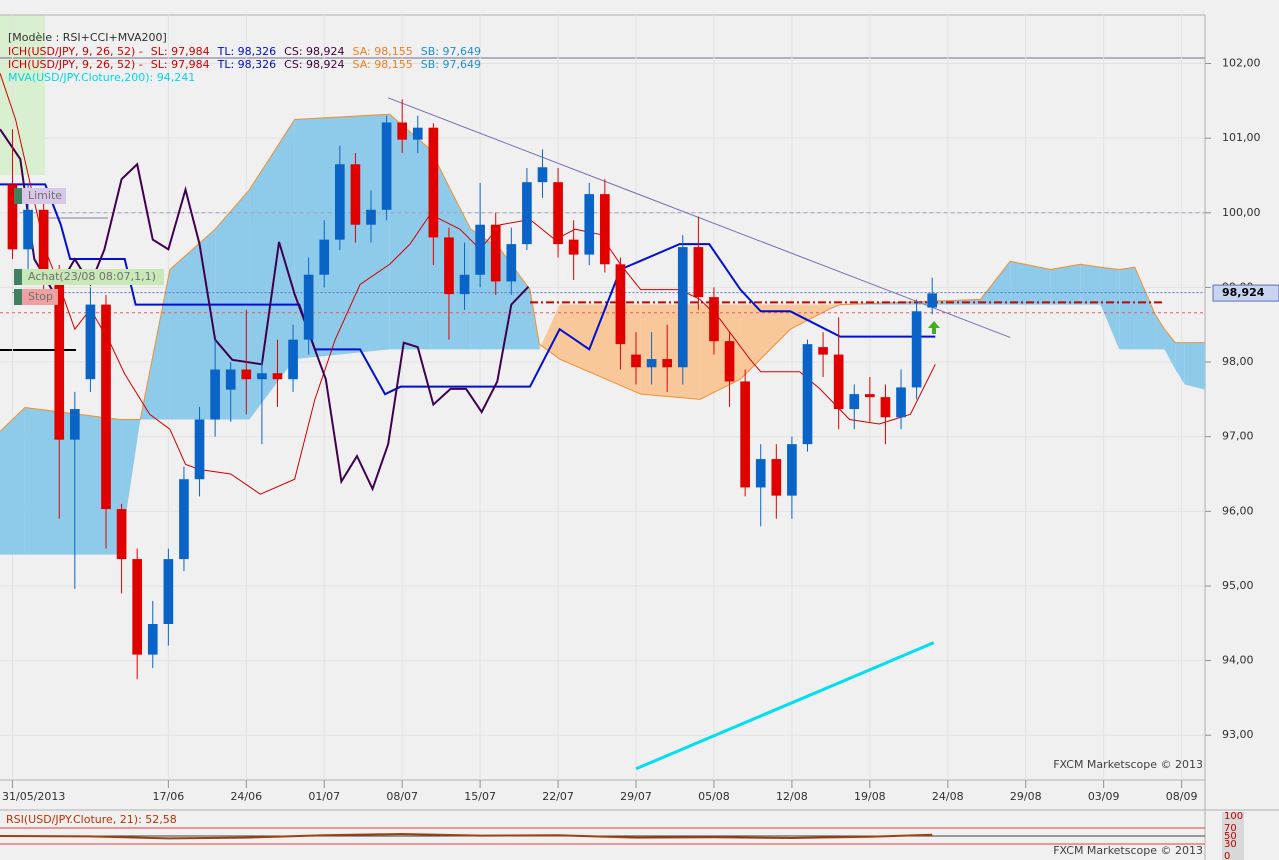  Describe the element at coordinates (1182, 796) in the screenshot. I see `x-tick-label: 08/09` at that location.